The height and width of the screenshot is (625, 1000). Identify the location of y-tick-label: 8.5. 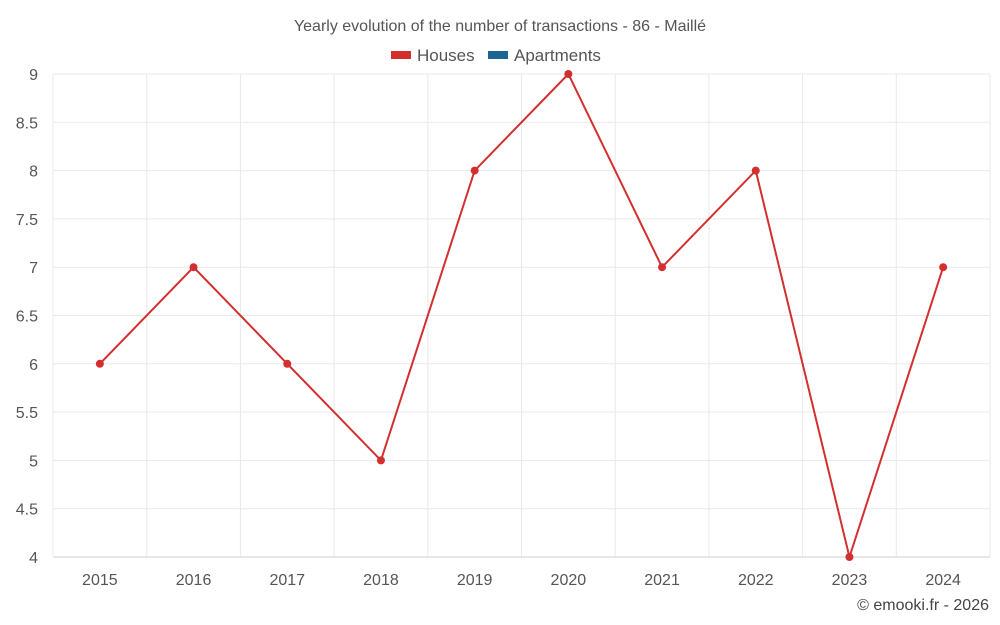
(27, 123).